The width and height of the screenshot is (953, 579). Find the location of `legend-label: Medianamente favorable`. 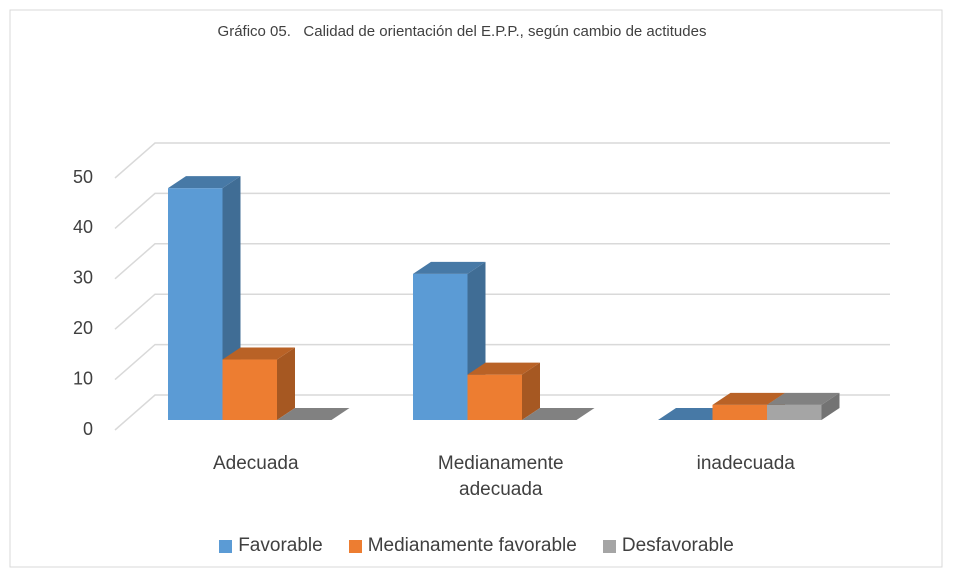

legend-label: Medianamente favorable is located at coordinates (472, 545).